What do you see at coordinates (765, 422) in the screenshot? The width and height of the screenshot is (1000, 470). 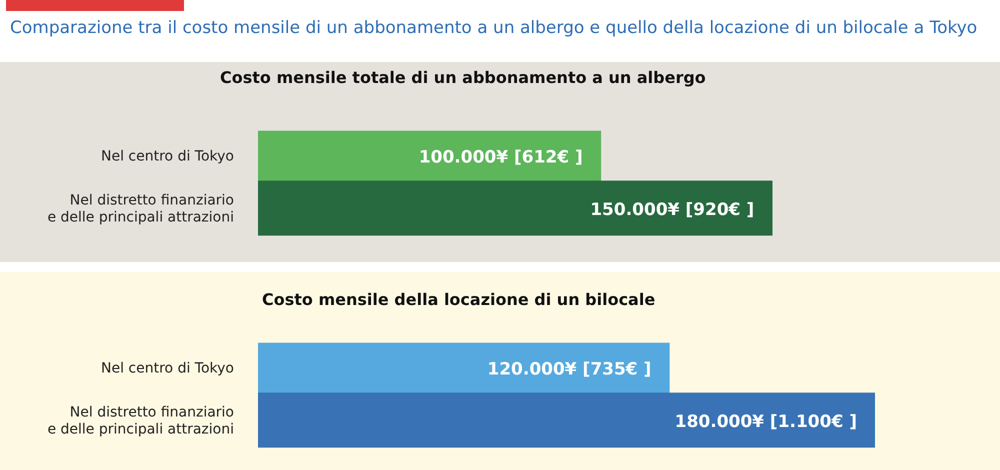 I see `data-label: 180.000¥ [1.100€ ]` at bounding box center [765, 422].